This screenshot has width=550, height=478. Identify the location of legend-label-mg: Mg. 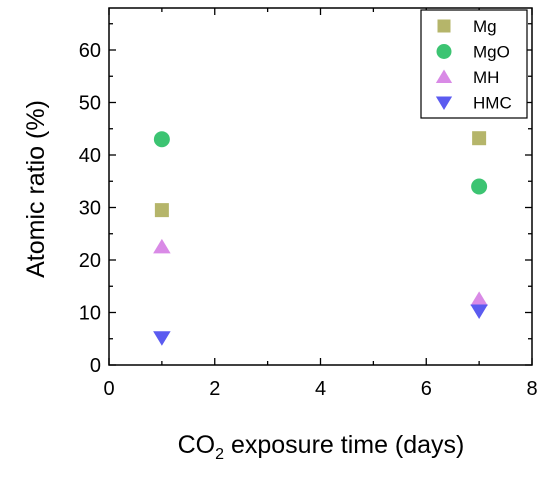
(485, 26).